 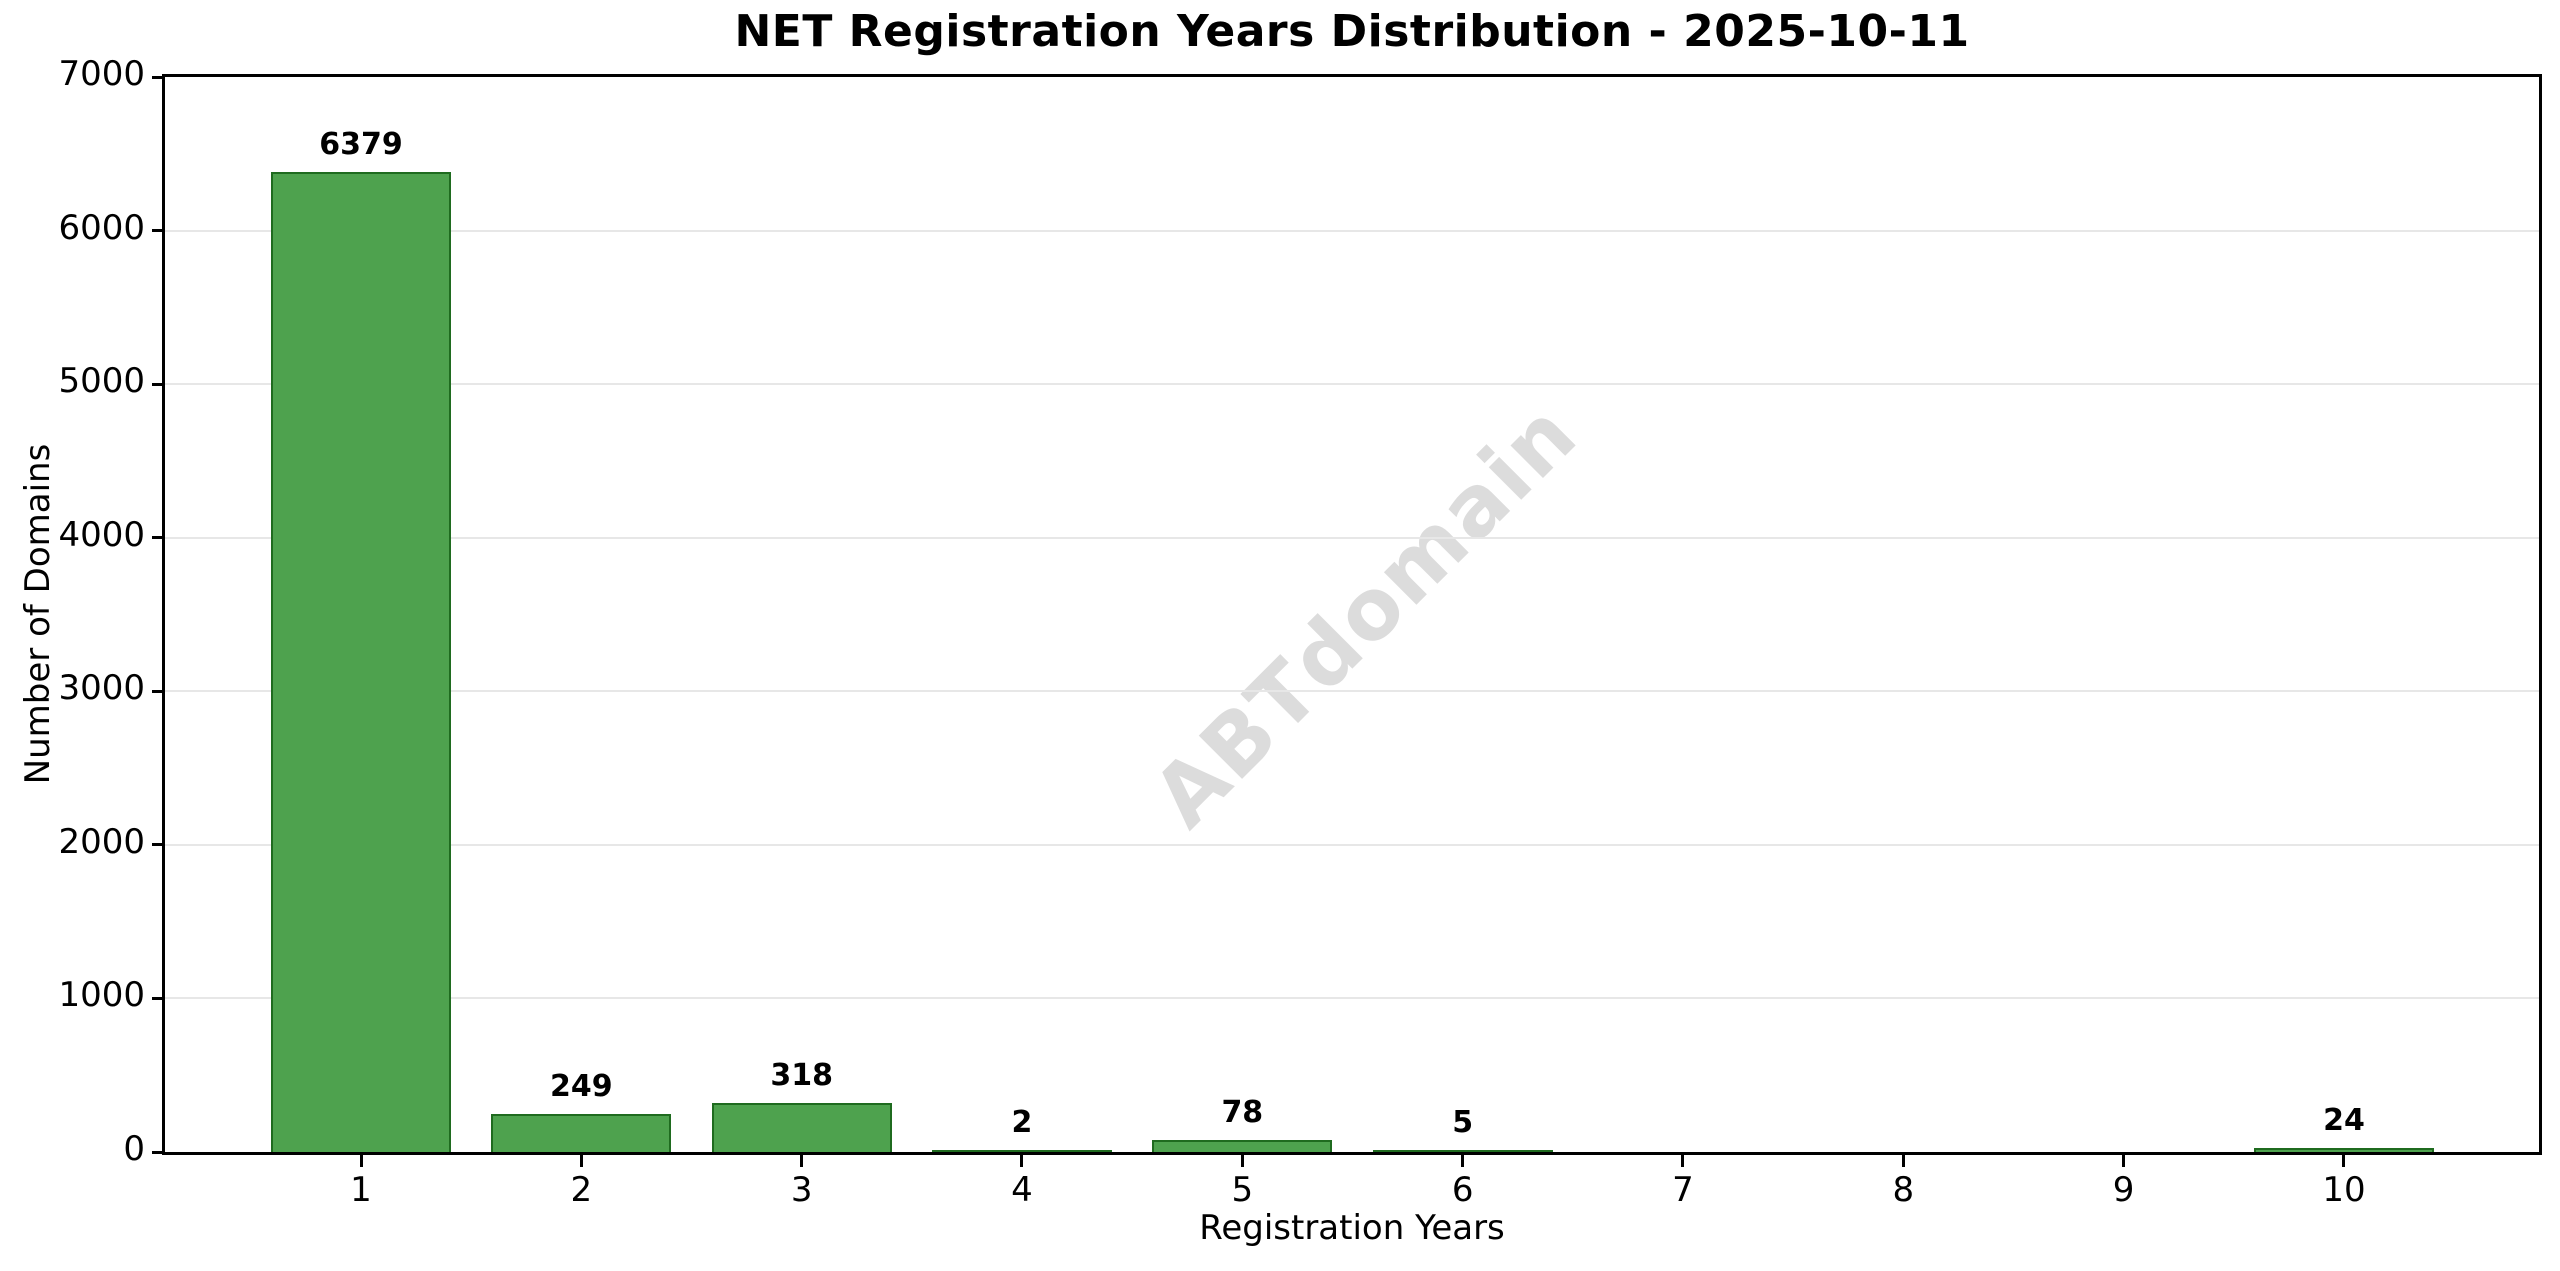 What do you see at coordinates (134, 1149) in the screenshot?
I see `y-tick-label-0: 0` at bounding box center [134, 1149].